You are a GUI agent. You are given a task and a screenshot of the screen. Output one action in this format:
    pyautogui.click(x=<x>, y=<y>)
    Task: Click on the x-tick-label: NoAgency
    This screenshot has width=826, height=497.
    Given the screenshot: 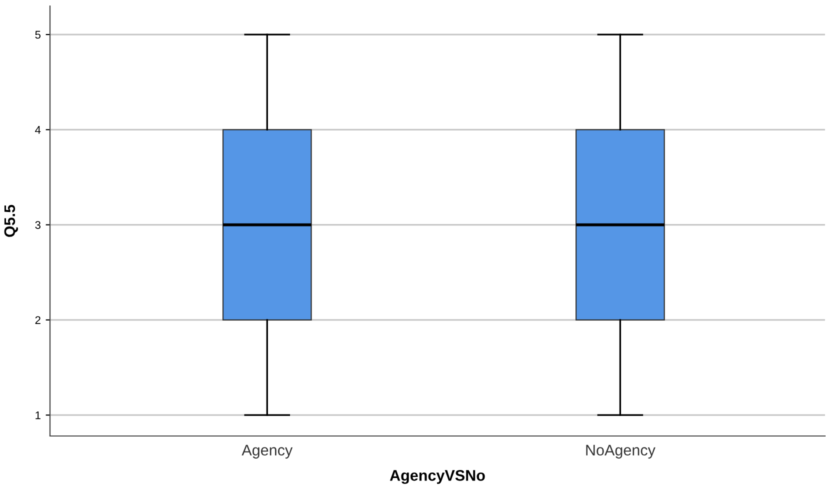 What is the action you would take?
    pyautogui.click(x=621, y=451)
    